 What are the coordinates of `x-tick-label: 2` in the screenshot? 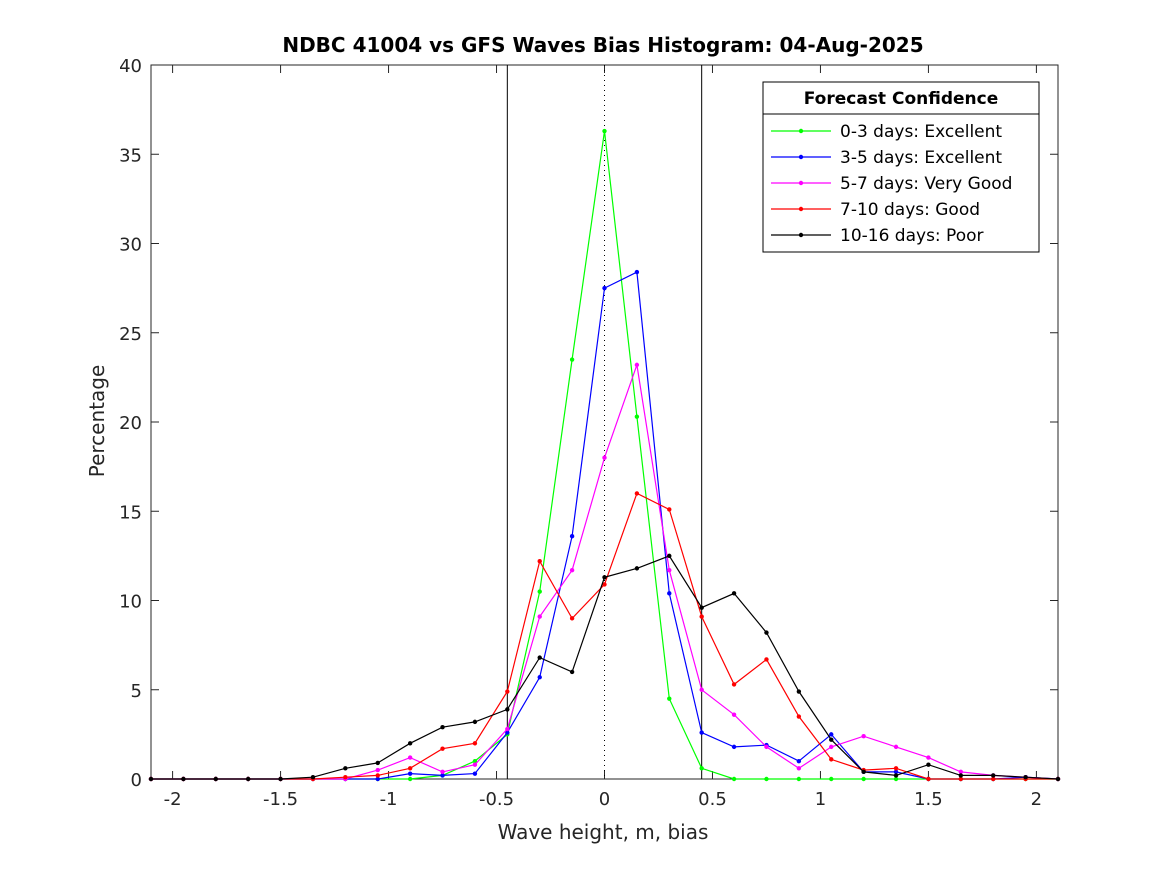 It's located at (1036, 799).